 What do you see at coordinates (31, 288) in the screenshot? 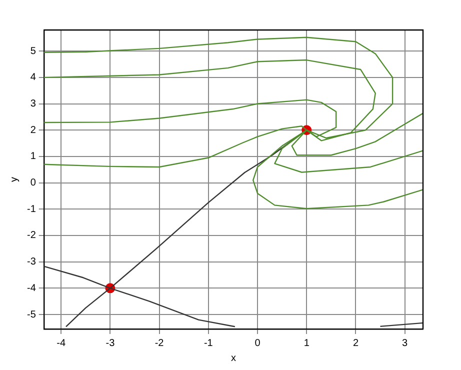
I see `y-tick-label: -4` at bounding box center [31, 288].